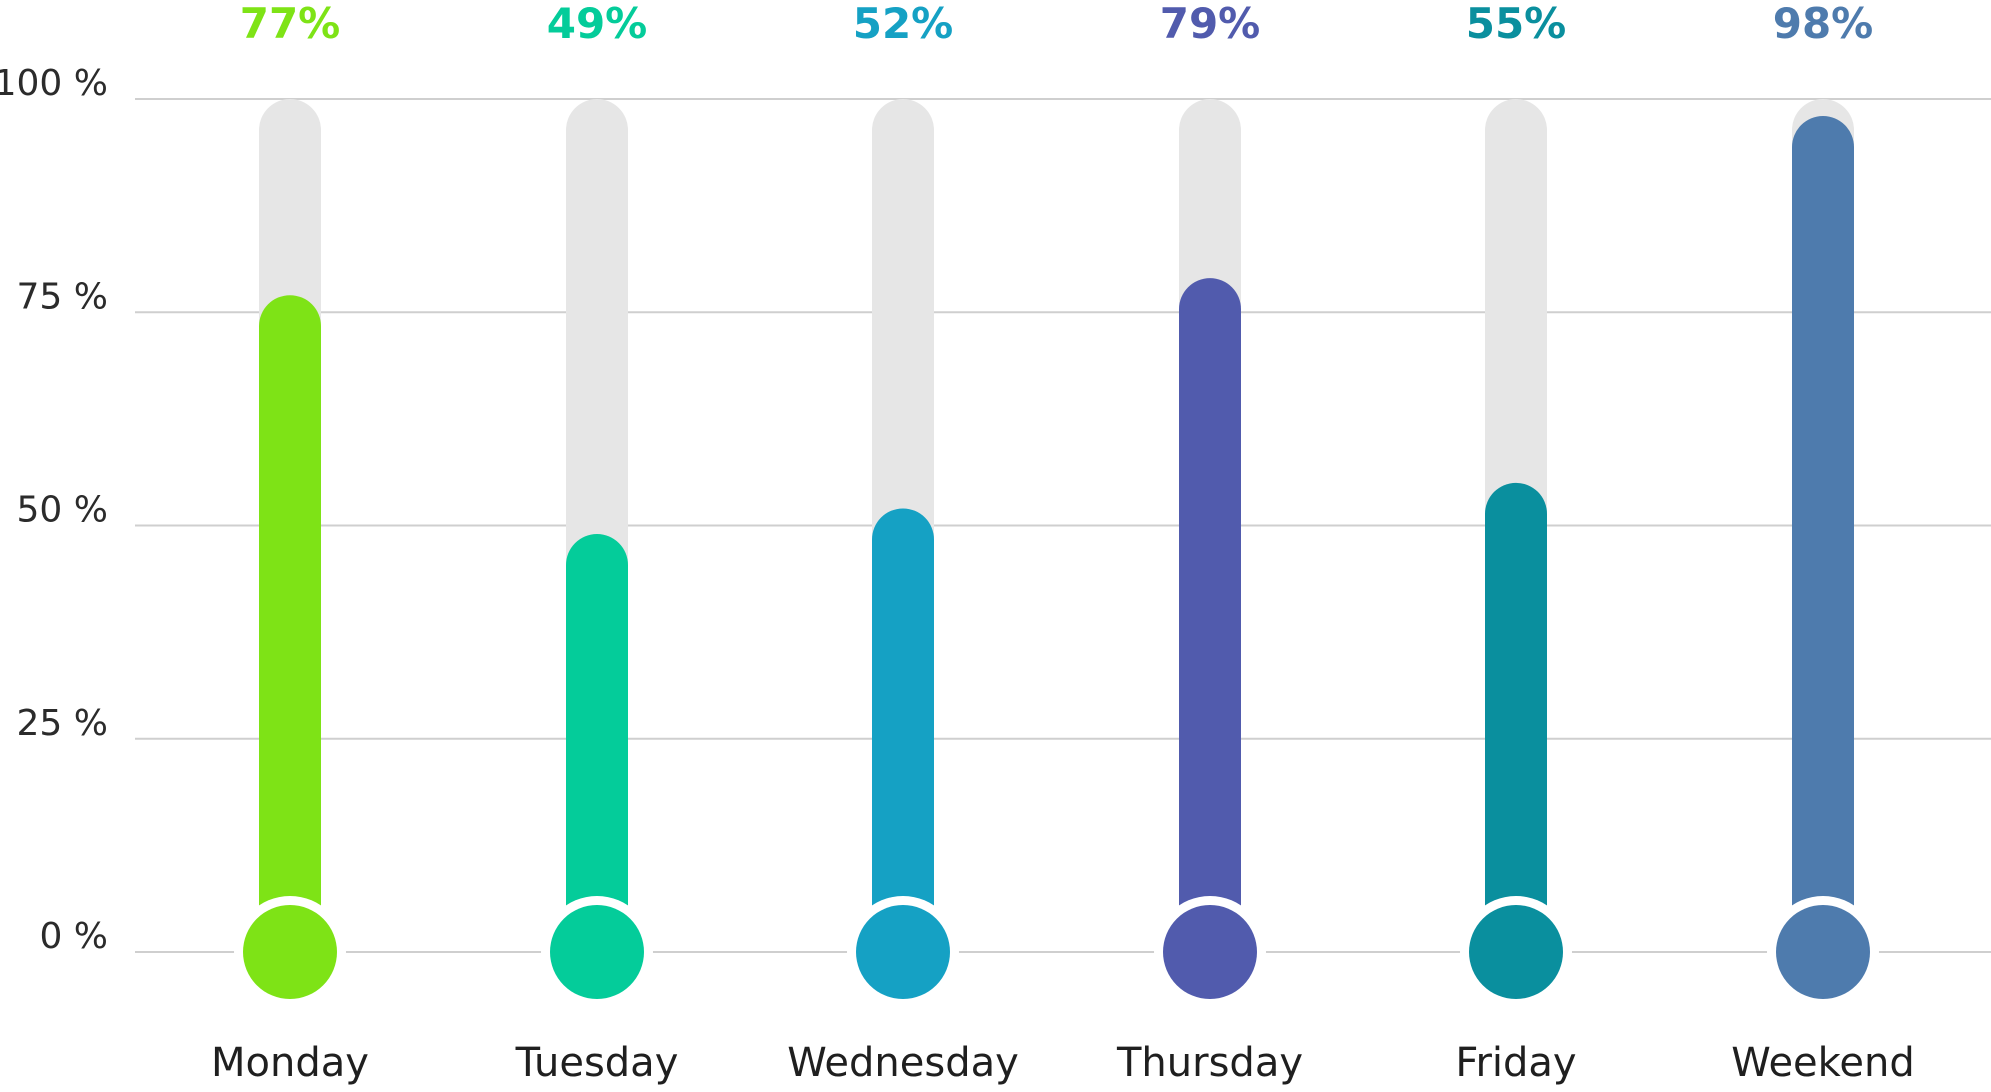  I want to click on y-tick-label: 25 %, so click(62, 723).